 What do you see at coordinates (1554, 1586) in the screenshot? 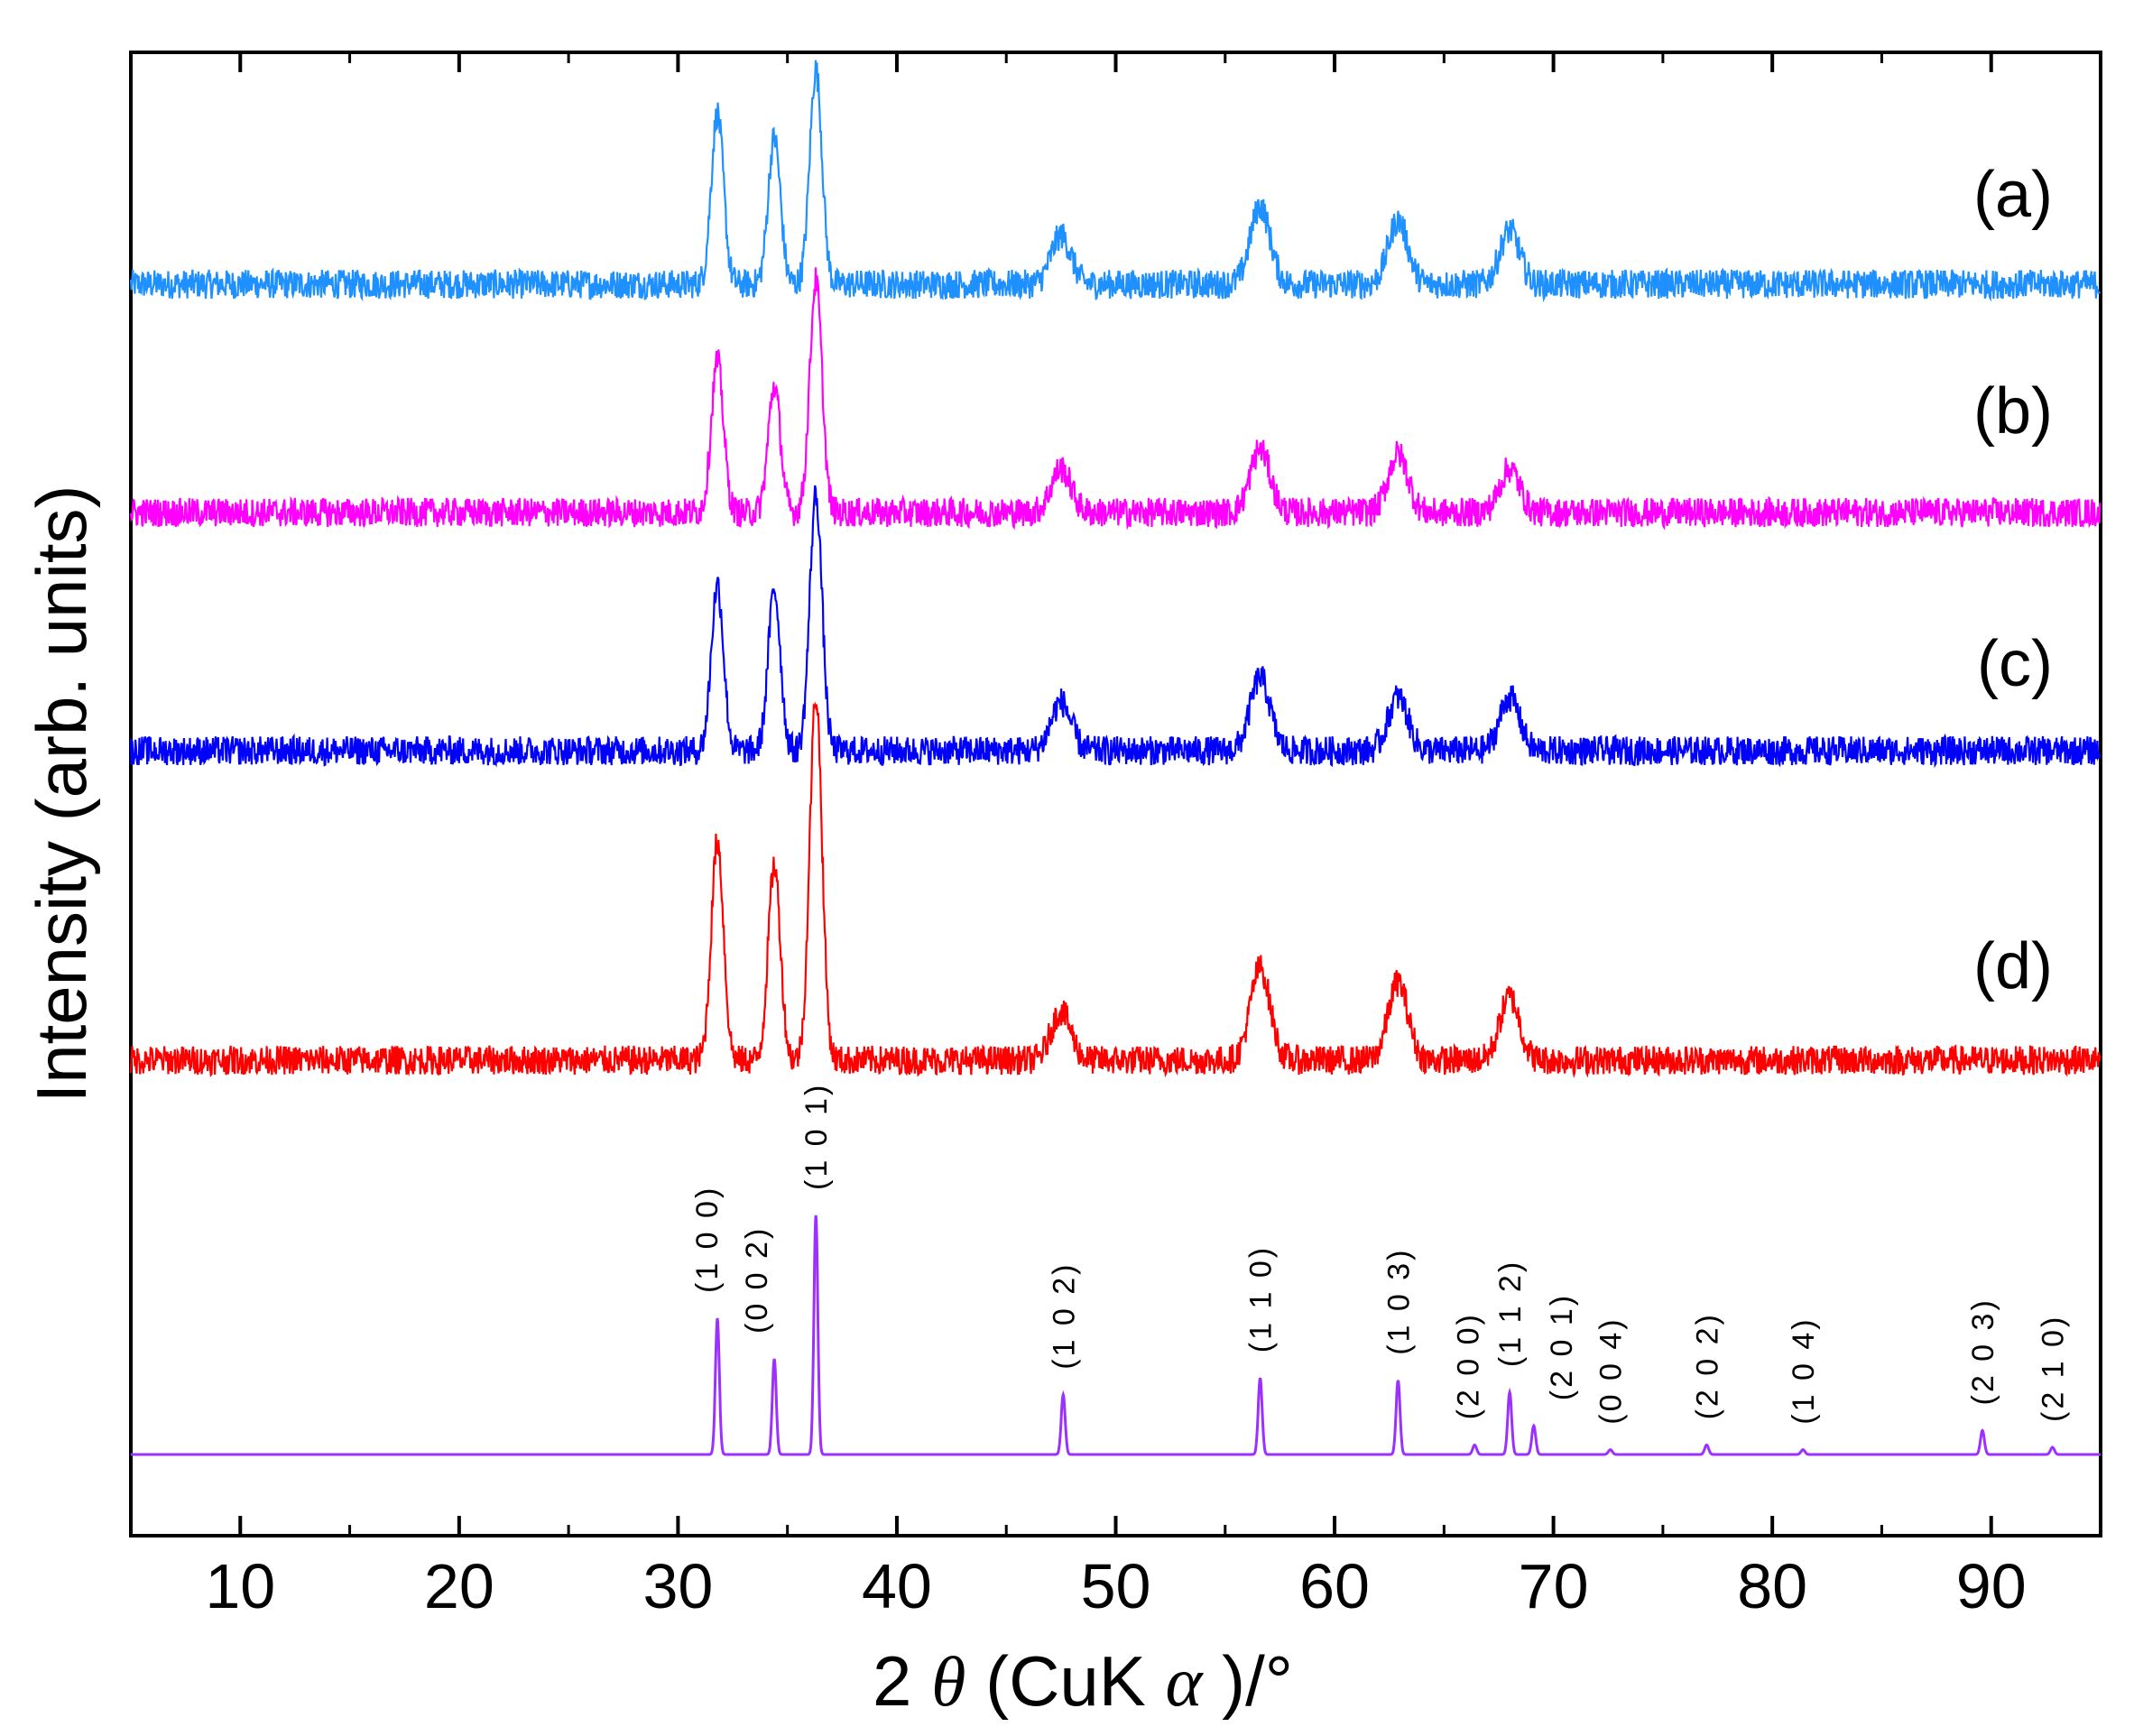
I see `x-tick-label: 70` at bounding box center [1554, 1586].